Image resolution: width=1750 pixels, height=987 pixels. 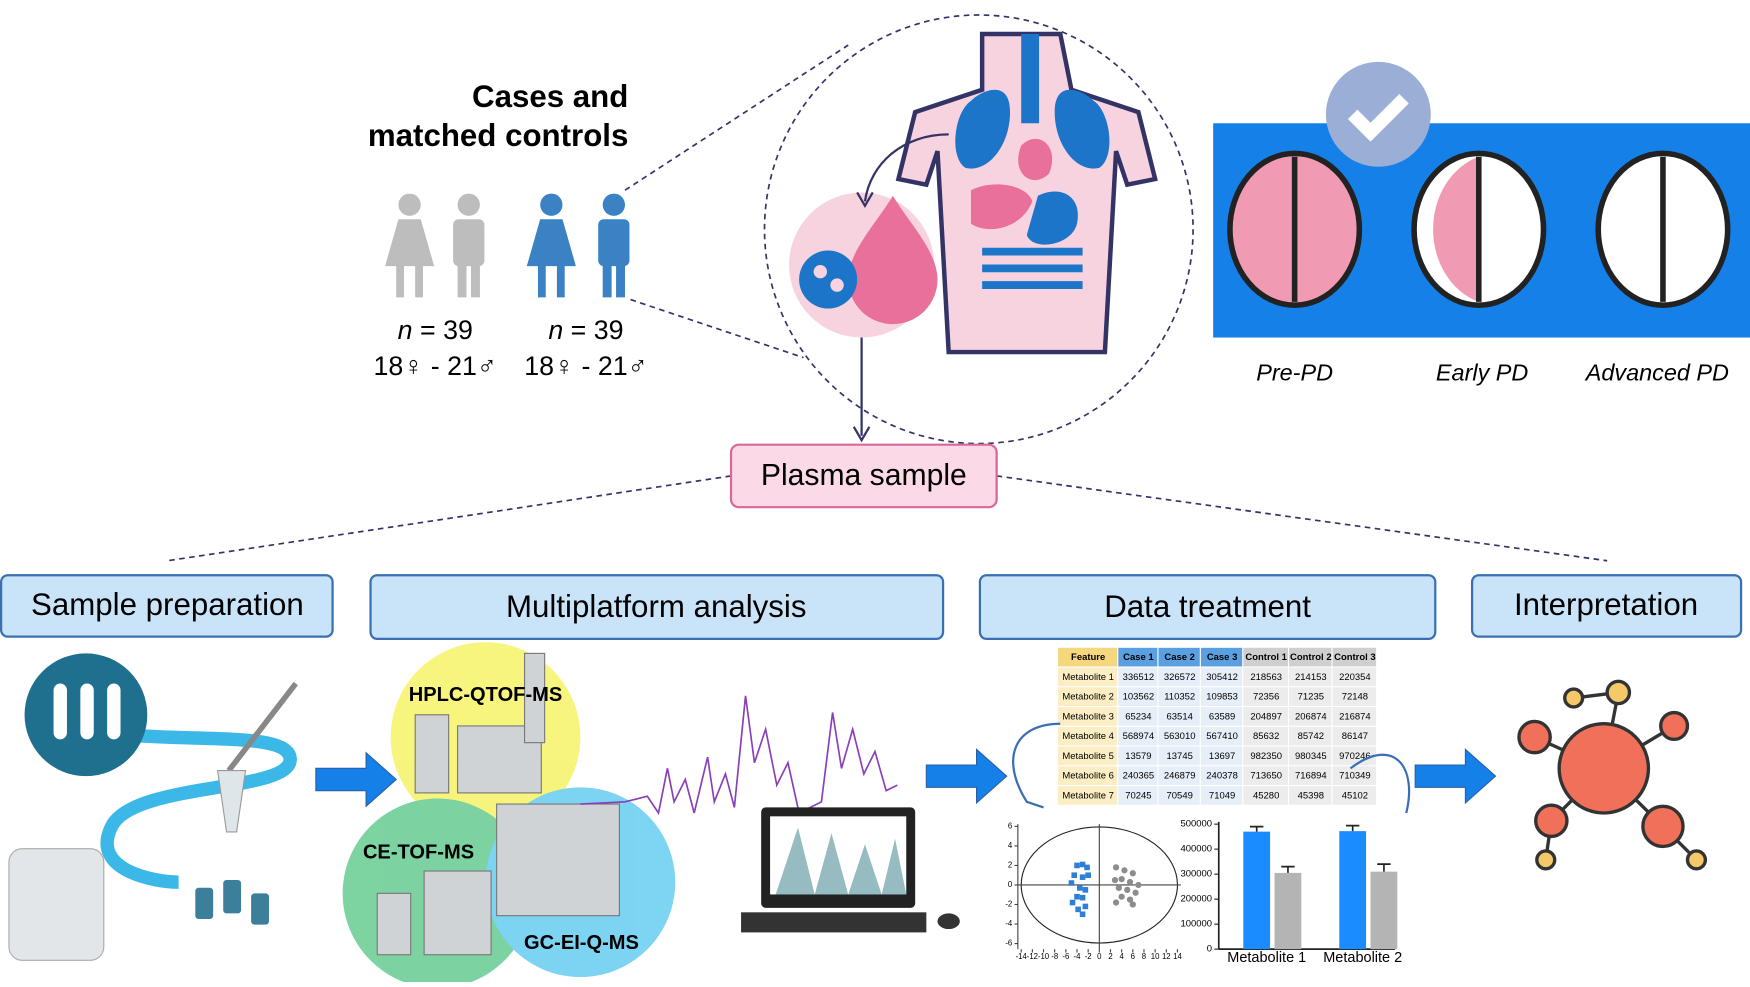 I want to click on cell-text: 206874, so click(x=1311, y=716).